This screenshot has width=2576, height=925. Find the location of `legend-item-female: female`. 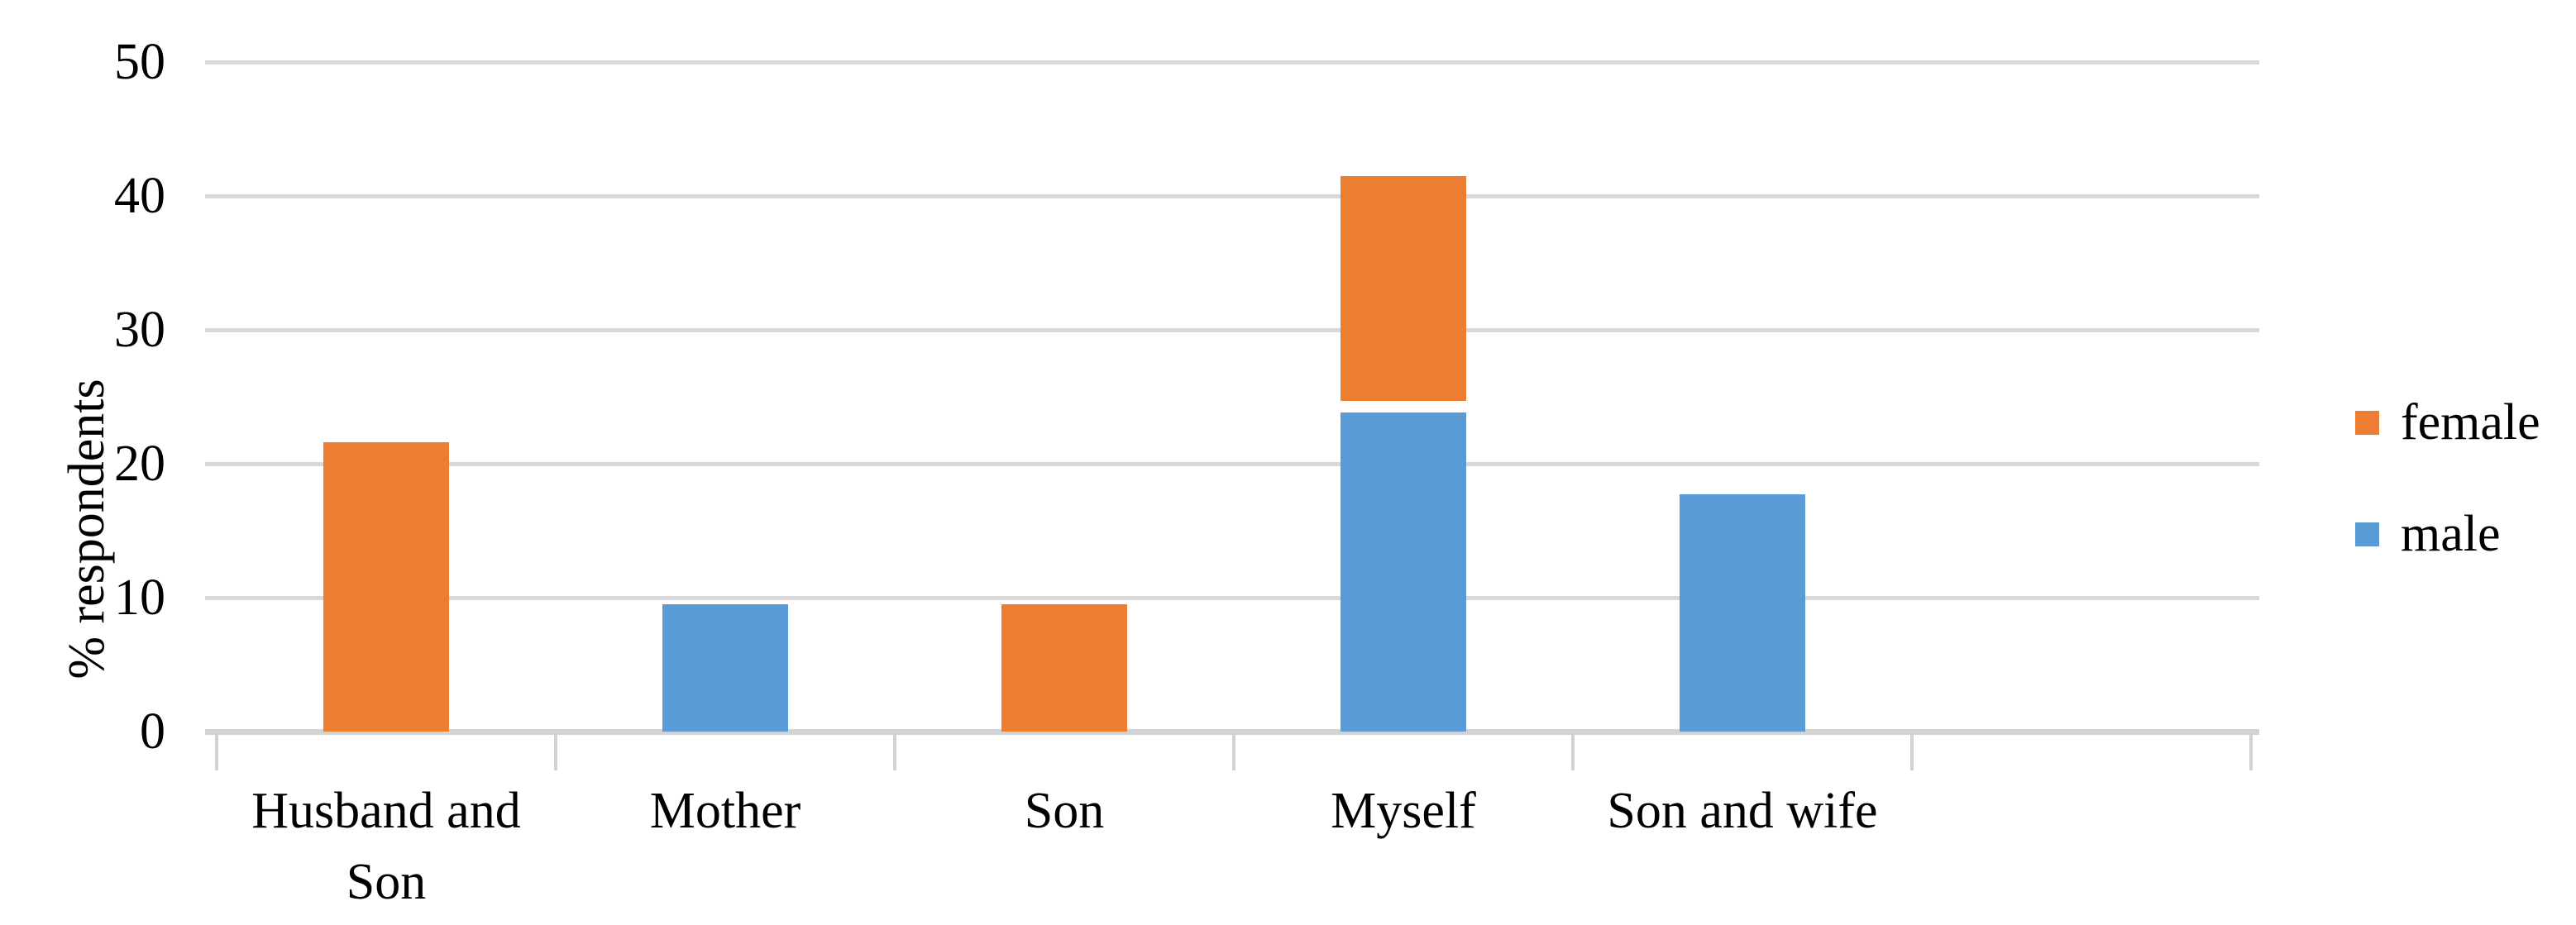

legend-item-female: female is located at coordinates (2447, 423).